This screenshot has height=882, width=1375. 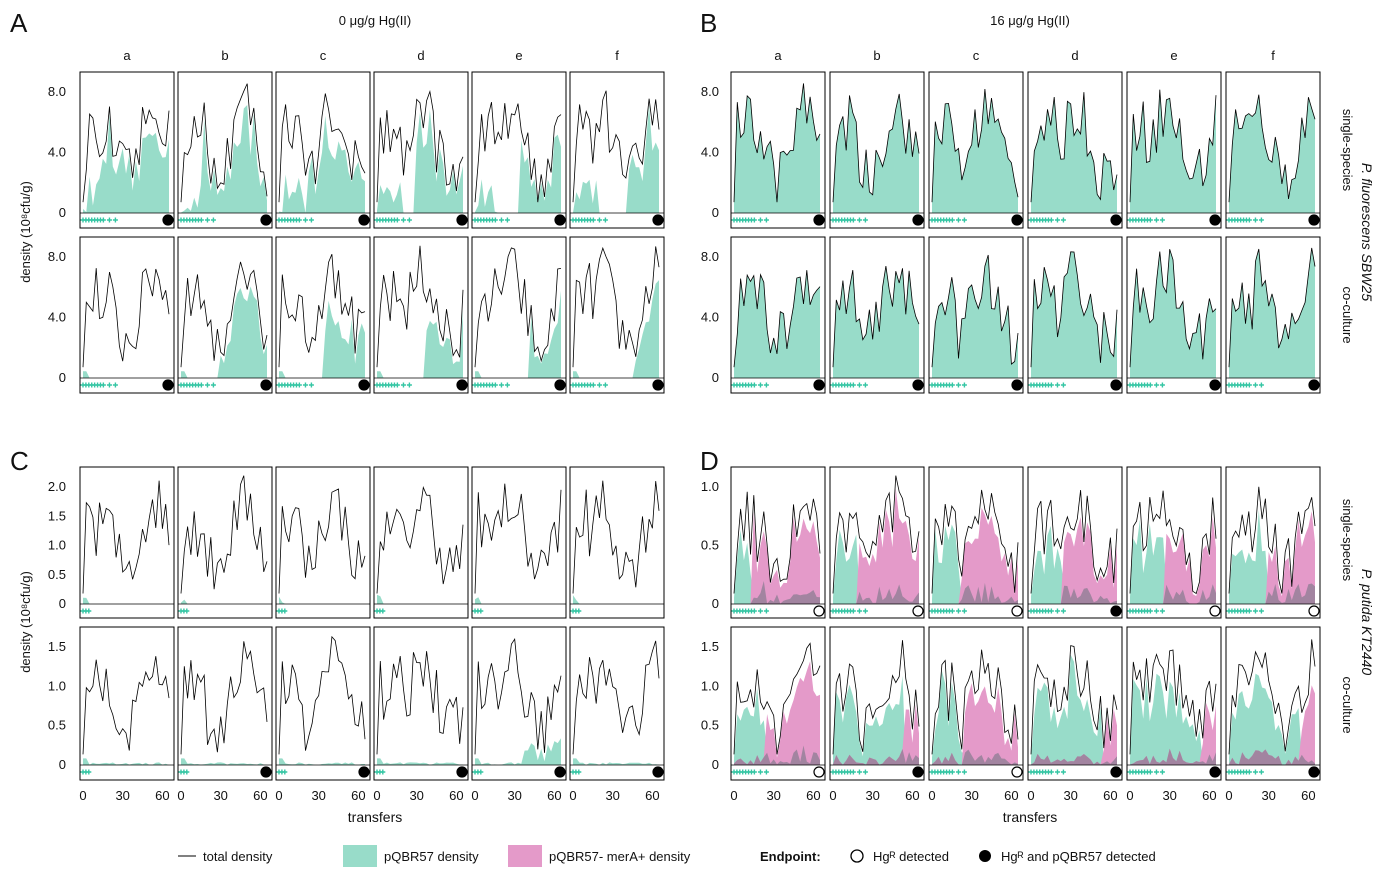 I want to click on replicate-label: c, so click(x=323, y=55).